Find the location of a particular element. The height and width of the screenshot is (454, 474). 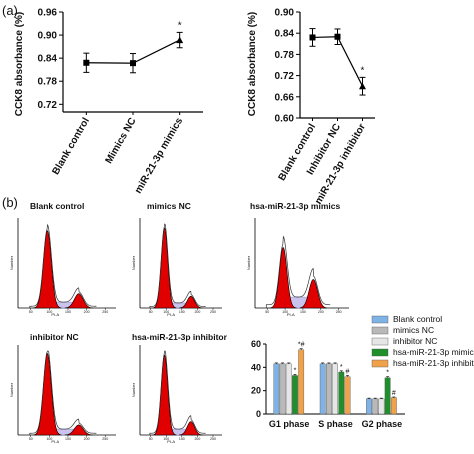

flow-3-xtick-label: 150 is located at coordinates (303, 312).